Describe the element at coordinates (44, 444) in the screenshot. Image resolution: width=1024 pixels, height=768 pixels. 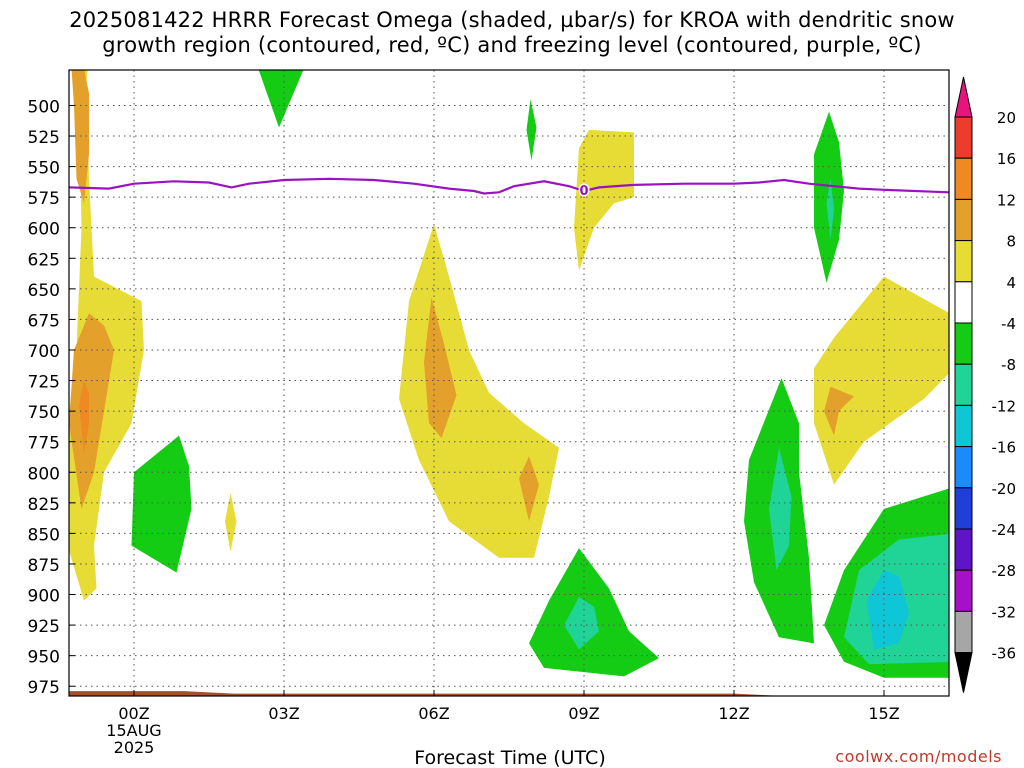
I see `y-tick-label: 775` at that location.